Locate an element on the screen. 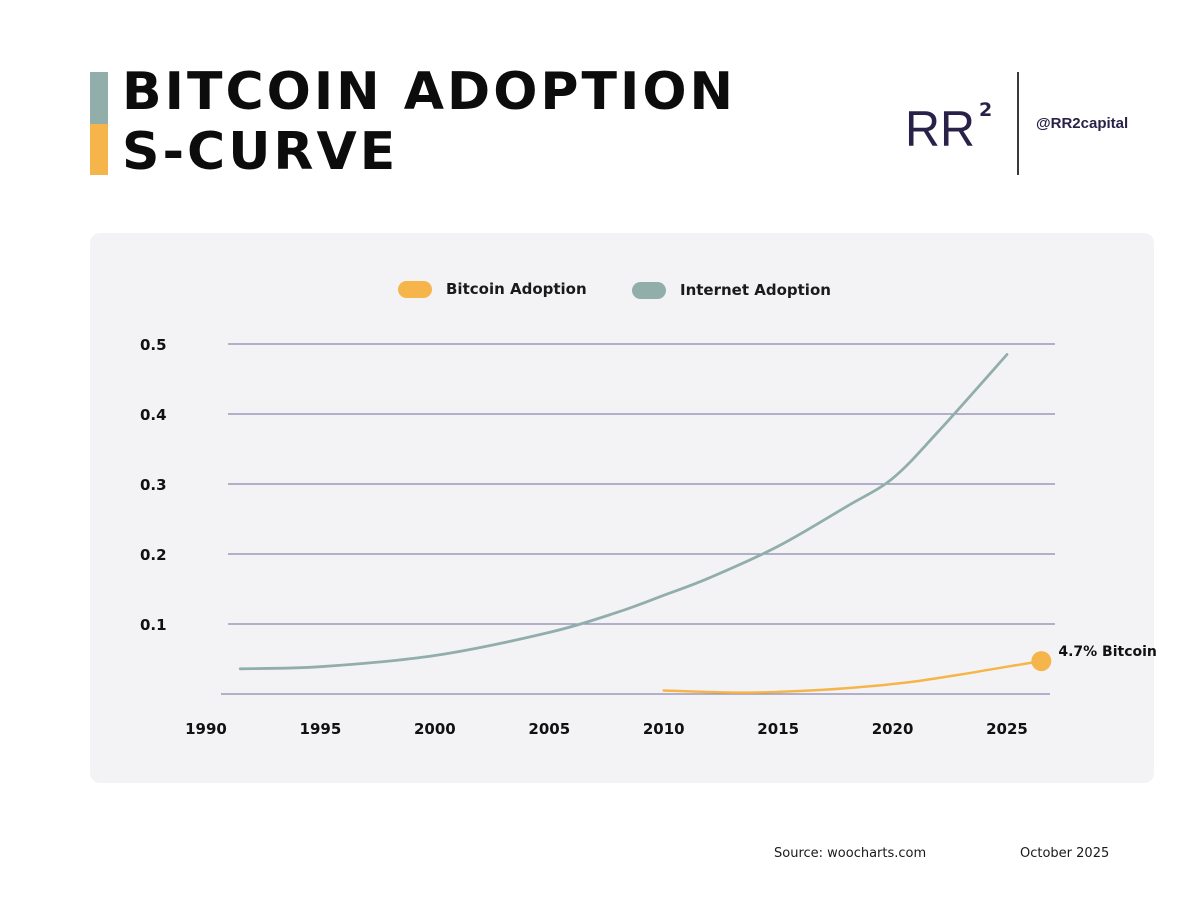 This screenshot has width=1200, height=900. x-tick-label: 2015 is located at coordinates (778, 729).